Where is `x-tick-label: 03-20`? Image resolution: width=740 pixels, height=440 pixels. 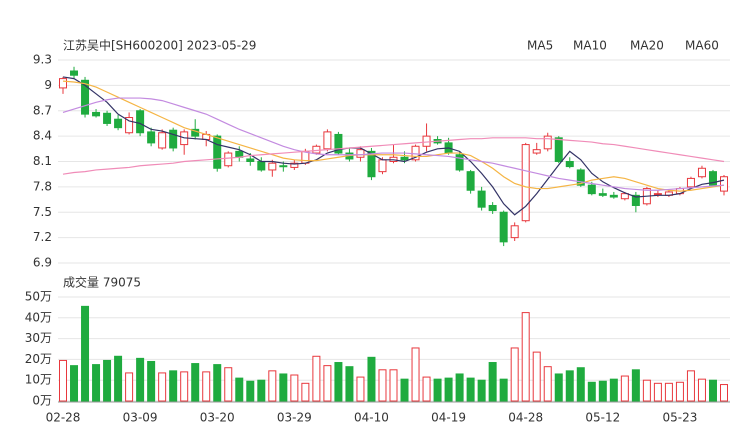 x-tick-label: 03-20 is located at coordinates (217, 418).